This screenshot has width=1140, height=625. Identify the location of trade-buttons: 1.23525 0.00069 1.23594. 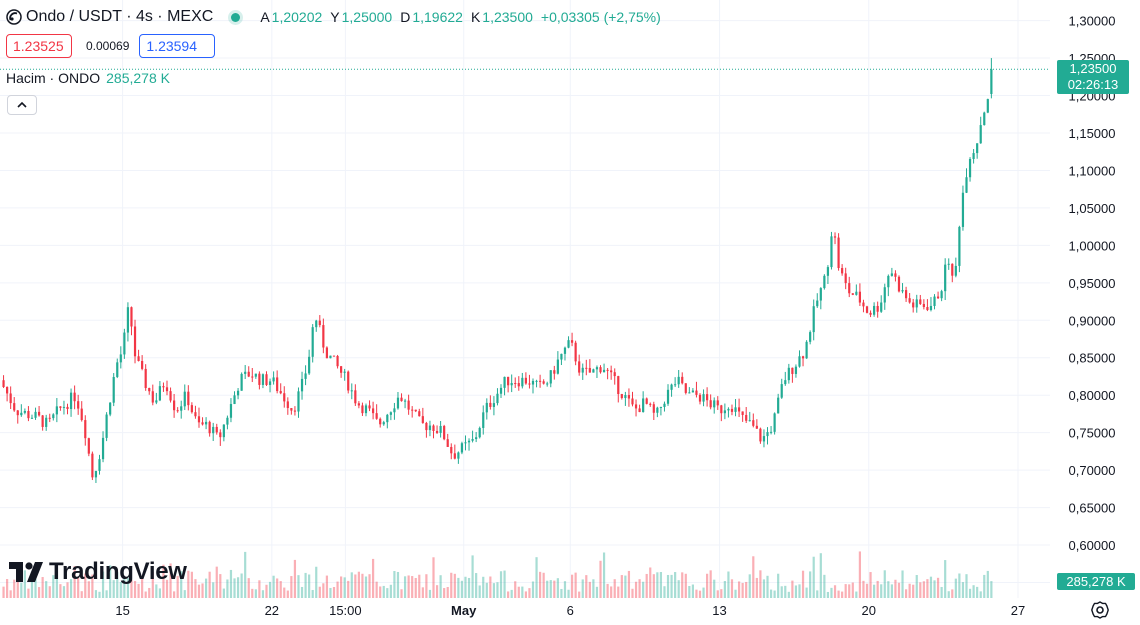
(111, 46).